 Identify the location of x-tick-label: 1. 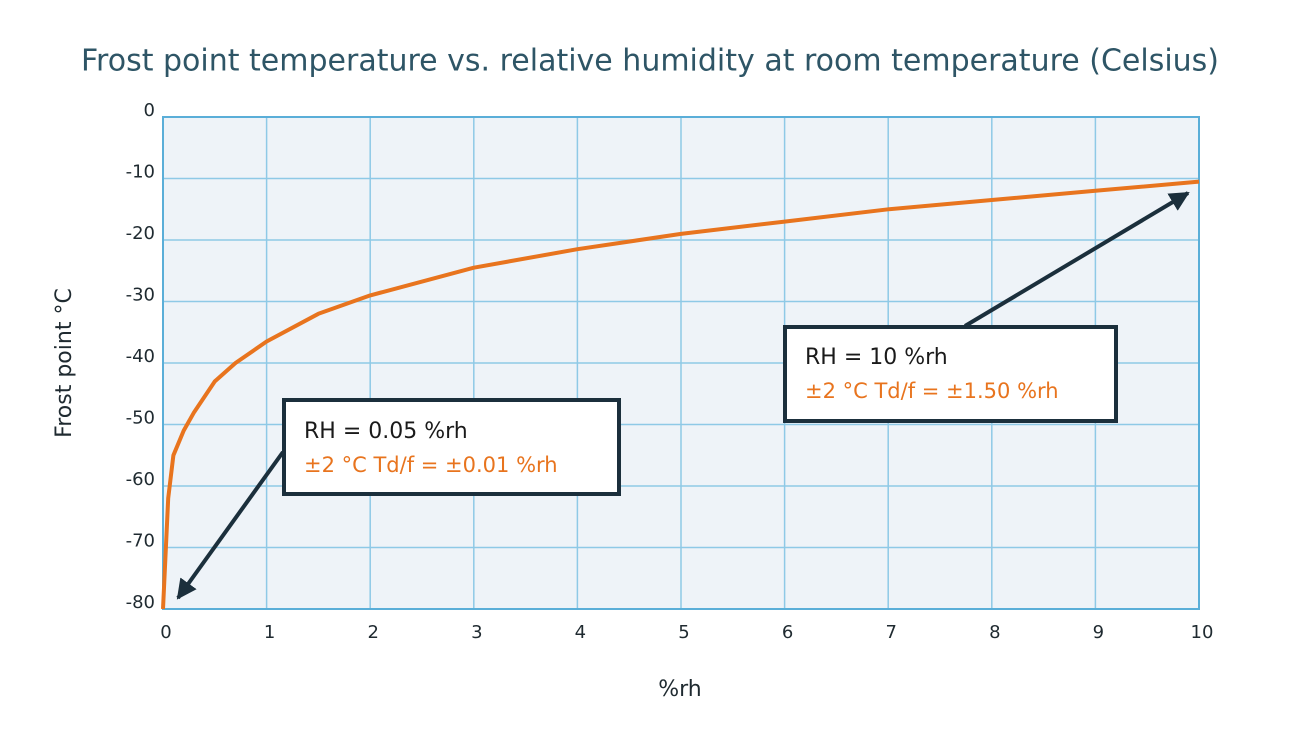
(269, 632).